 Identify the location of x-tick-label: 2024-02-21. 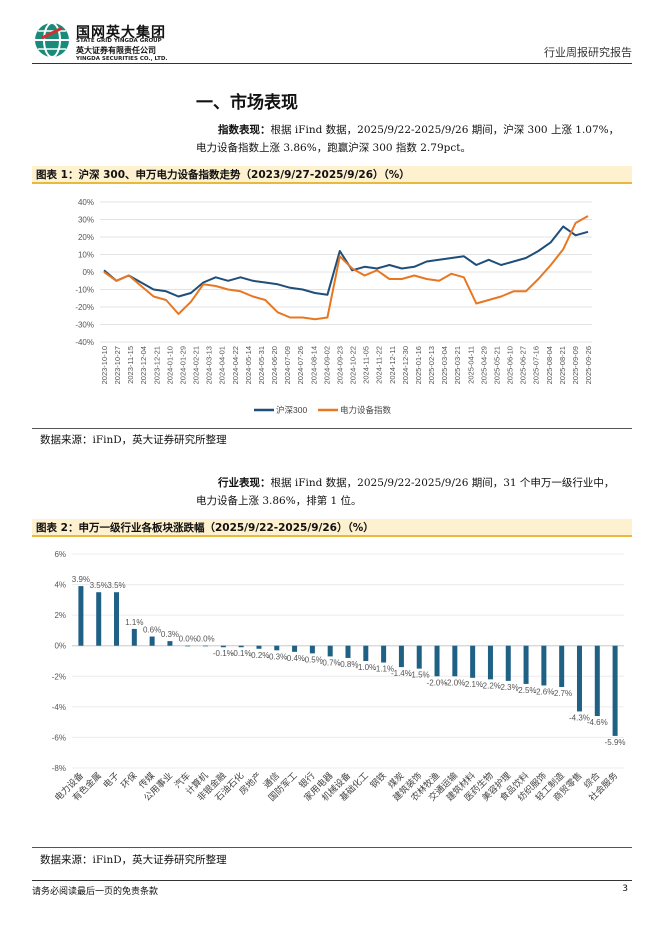
(196, 365).